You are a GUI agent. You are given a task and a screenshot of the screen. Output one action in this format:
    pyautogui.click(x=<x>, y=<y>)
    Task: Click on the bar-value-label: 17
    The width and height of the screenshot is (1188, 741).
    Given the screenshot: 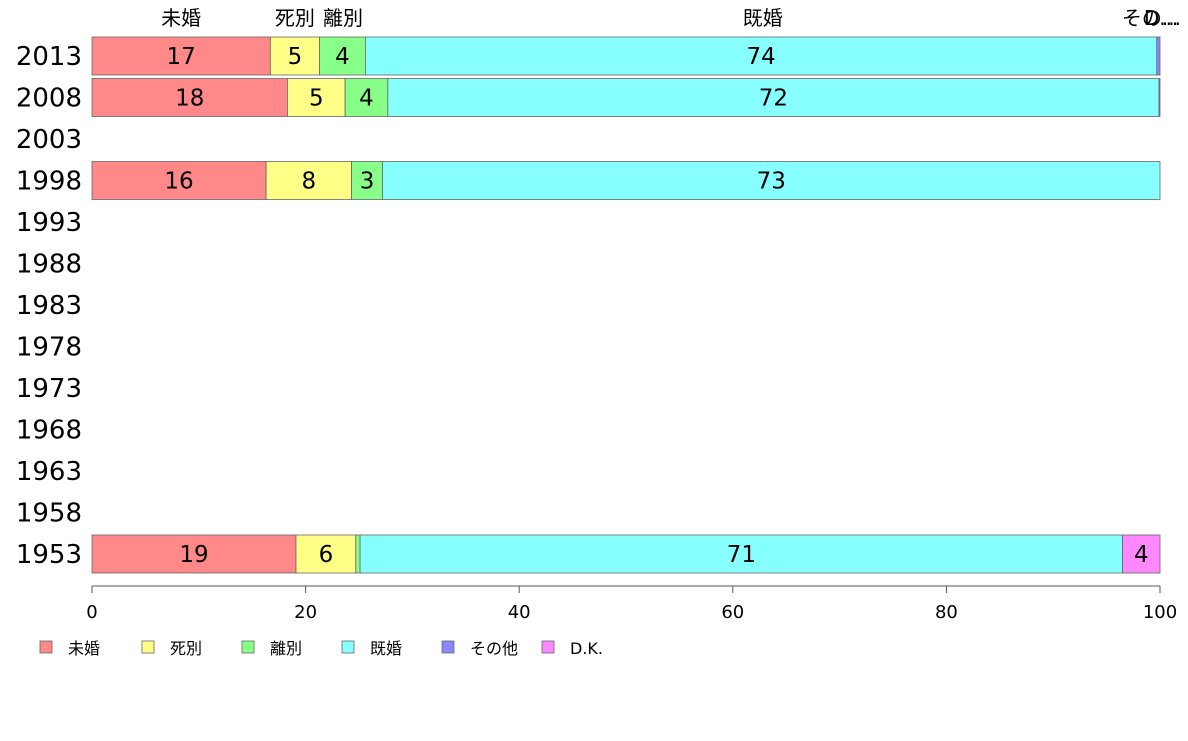 What is the action you would take?
    pyautogui.click(x=181, y=57)
    